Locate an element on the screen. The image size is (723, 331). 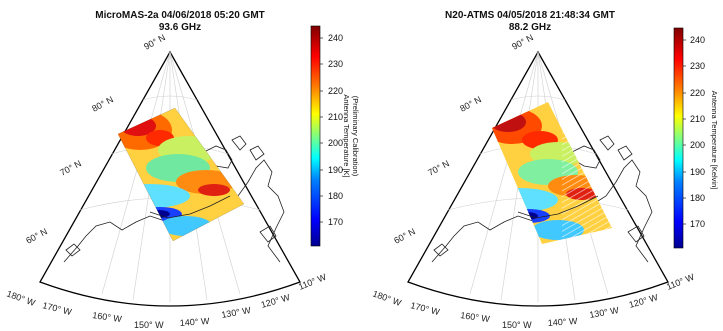
right-lat-label-60: 60° N is located at coordinates (404, 235).